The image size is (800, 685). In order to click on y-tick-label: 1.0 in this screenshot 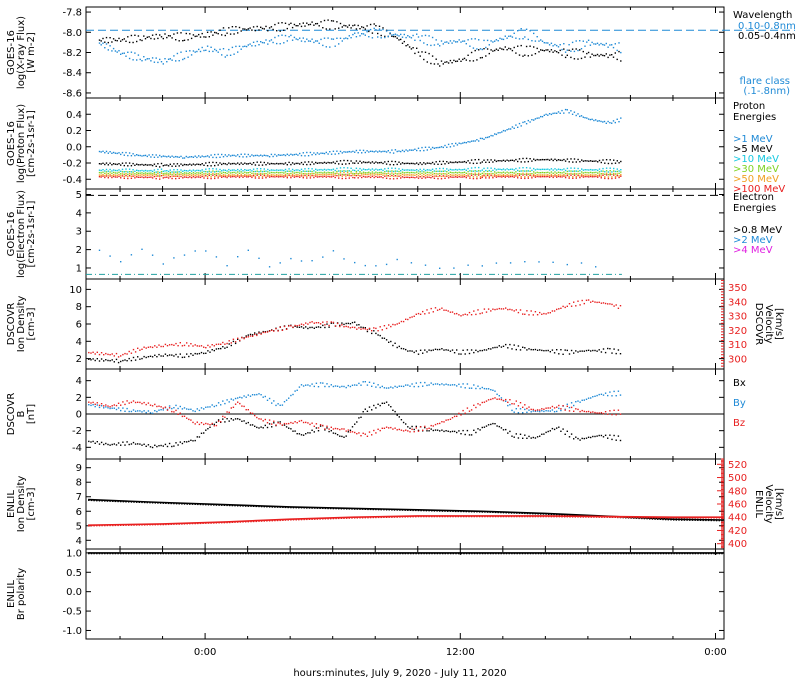, I will do `click(74, 553)`.